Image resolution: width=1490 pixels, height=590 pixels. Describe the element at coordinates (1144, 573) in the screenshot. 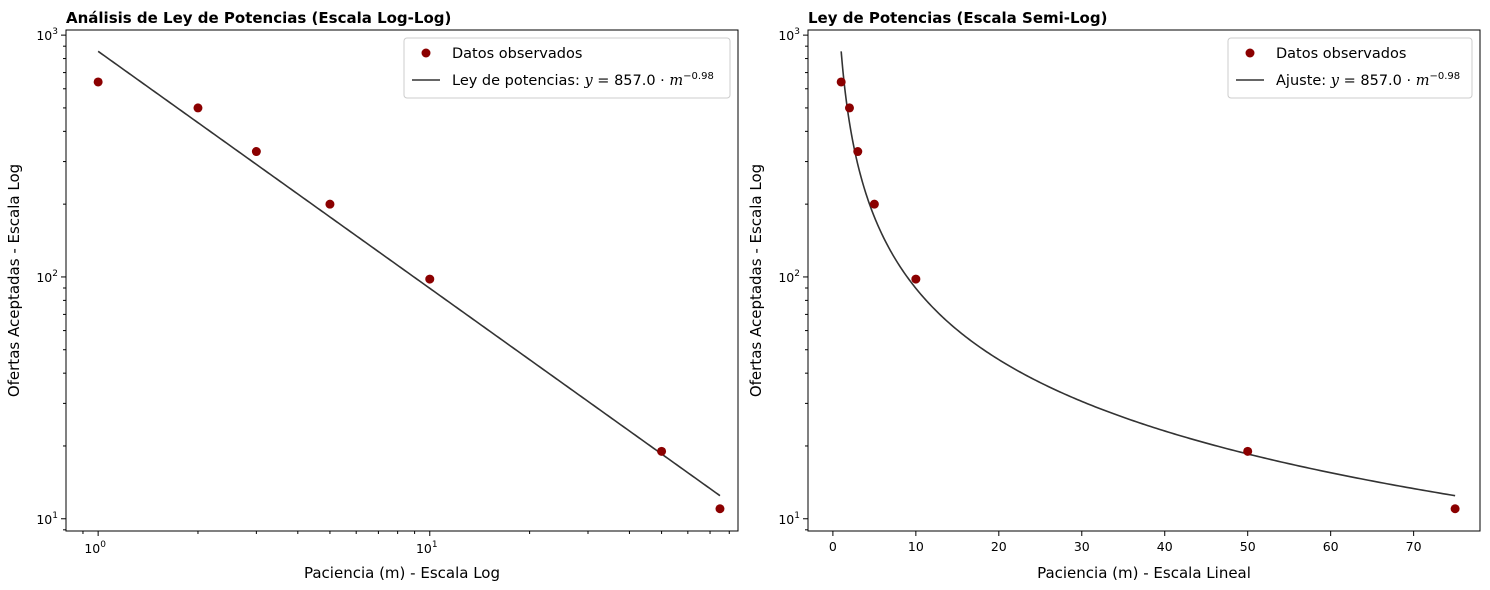

I see `x-axis-label: Paciencia (m) - Escala Lineal` at that location.